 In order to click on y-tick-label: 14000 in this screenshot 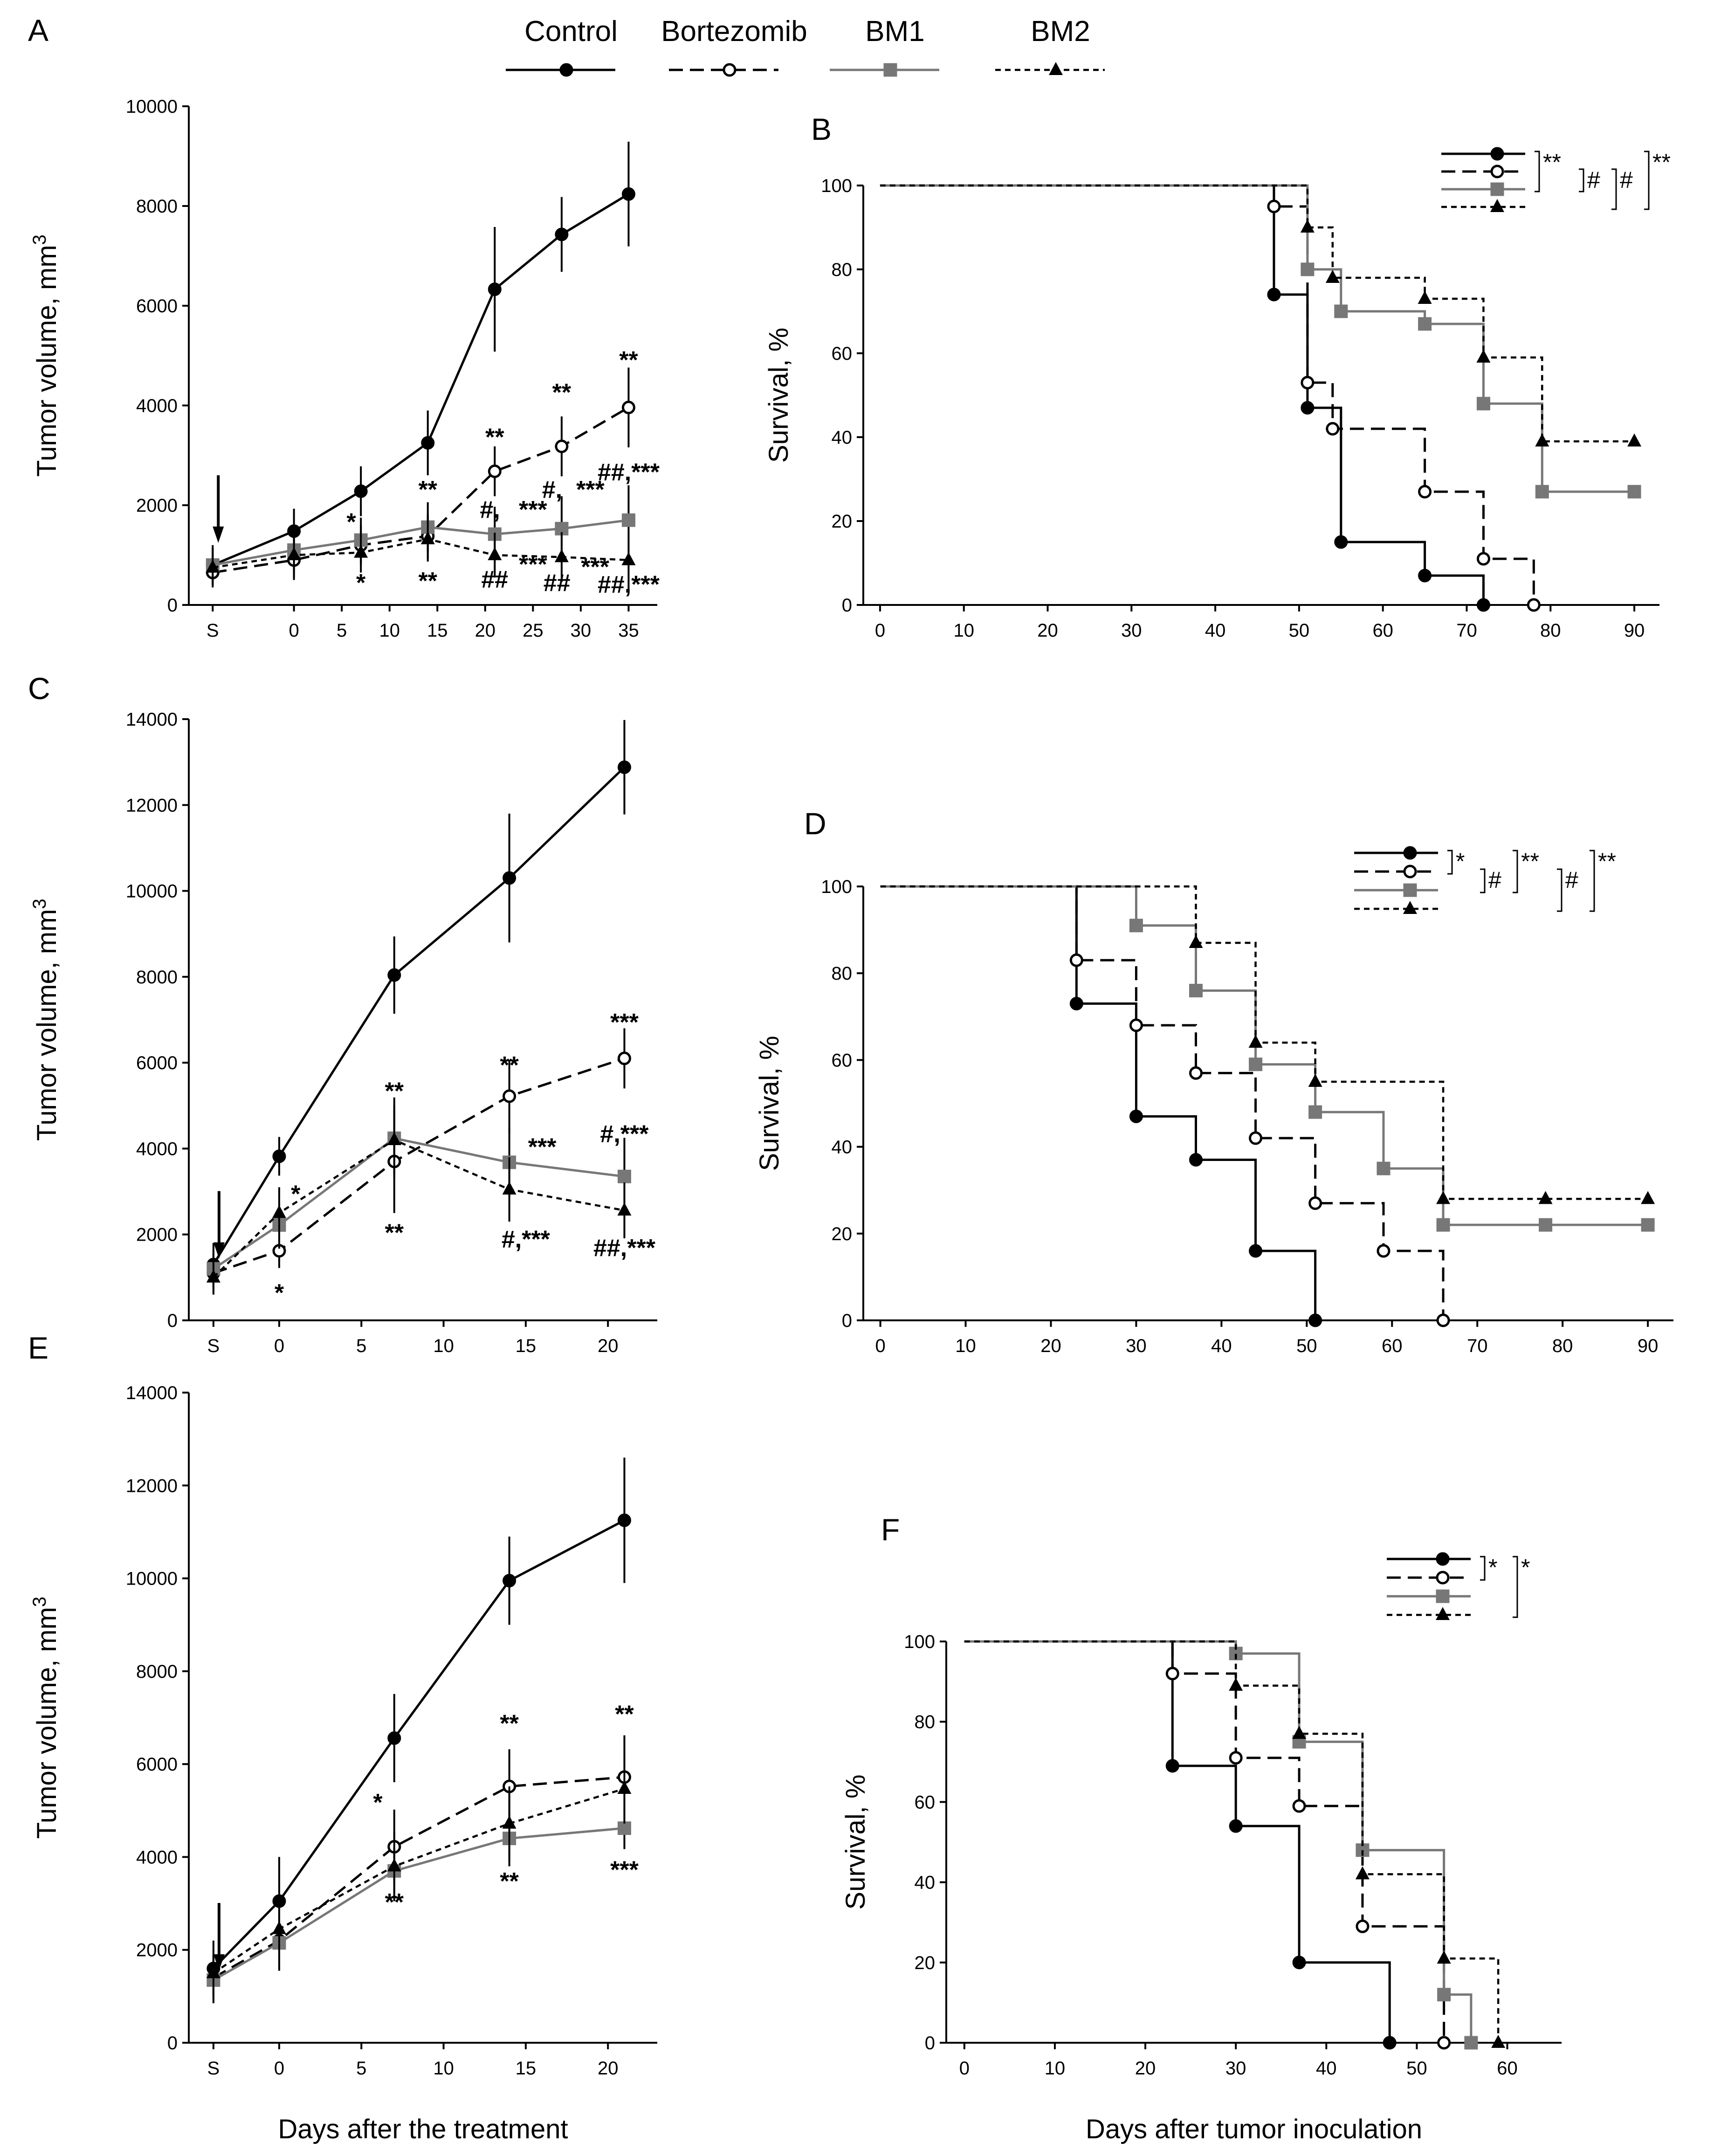, I will do `click(152, 1393)`.